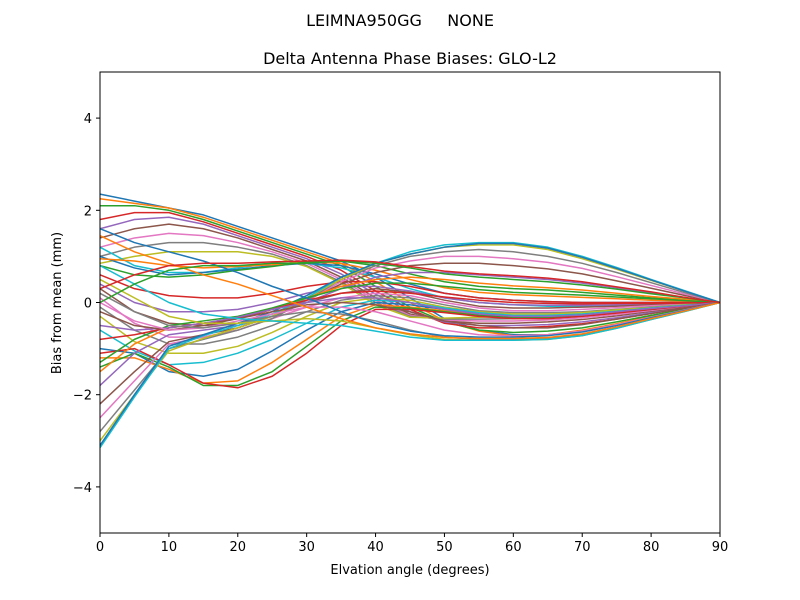 Image resolution: width=800 pixels, height=600 pixels. I want to click on y-tick-label: 0, so click(88, 304).